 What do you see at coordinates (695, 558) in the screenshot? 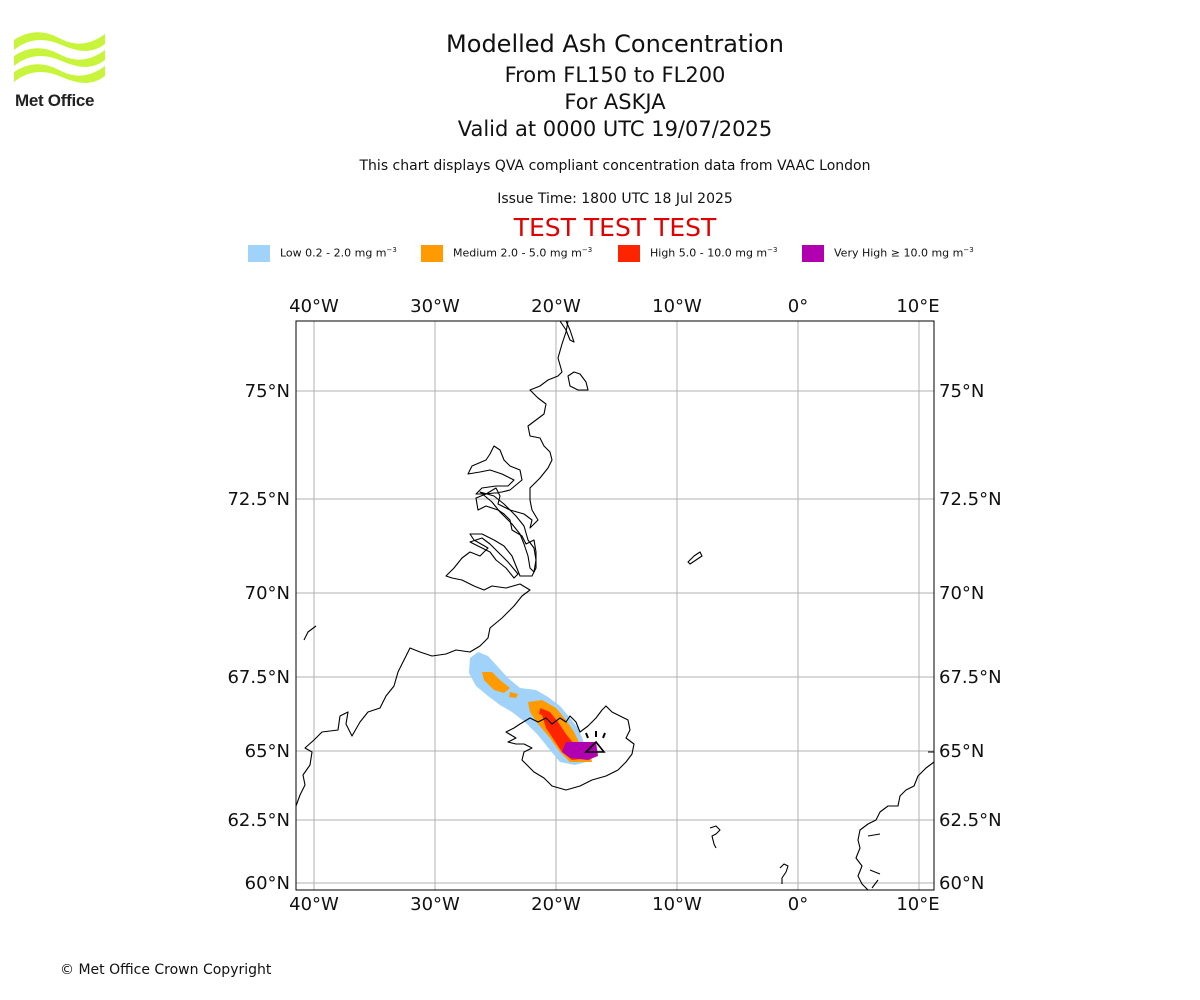
I see `coastline-jan-mayen` at bounding box center [695, 558].